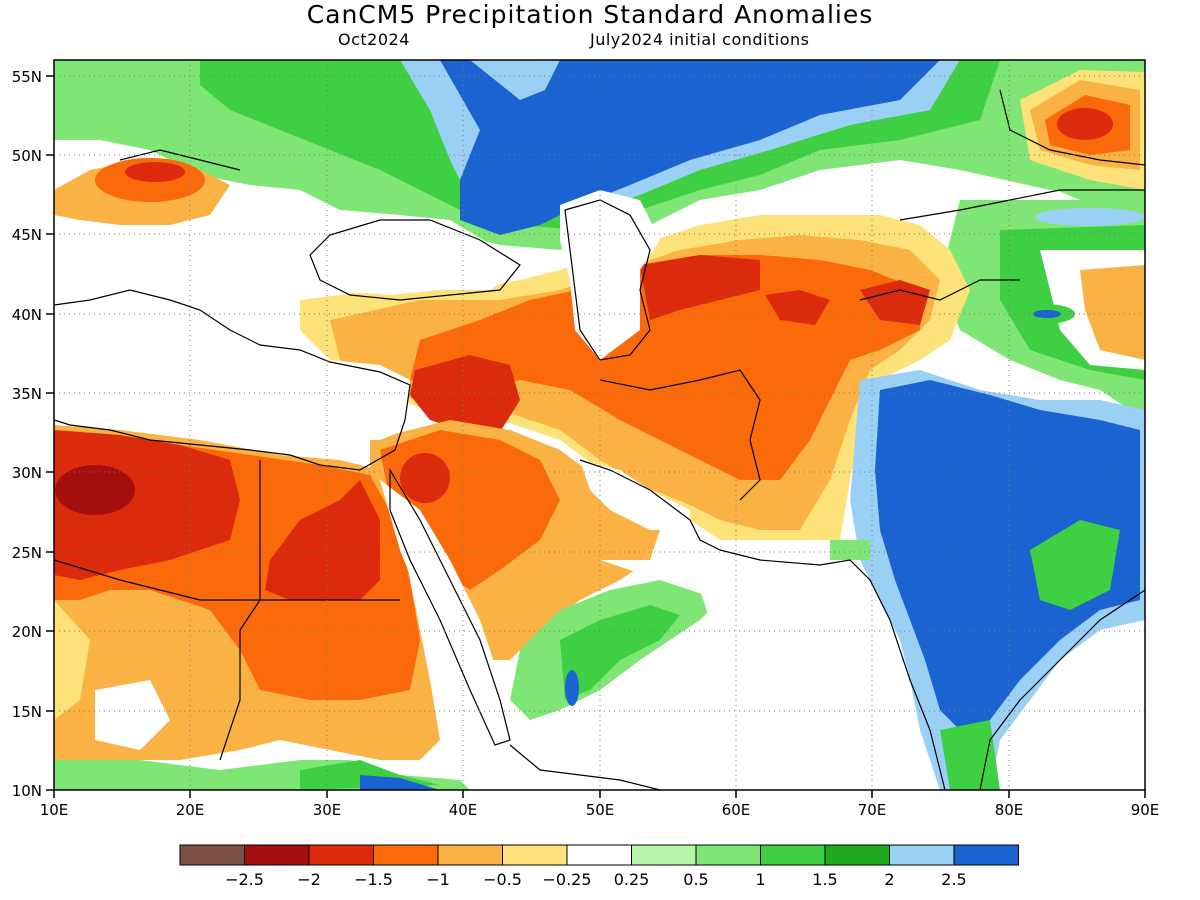  I want to click on colorbar-label: −1, so click(438, 879).